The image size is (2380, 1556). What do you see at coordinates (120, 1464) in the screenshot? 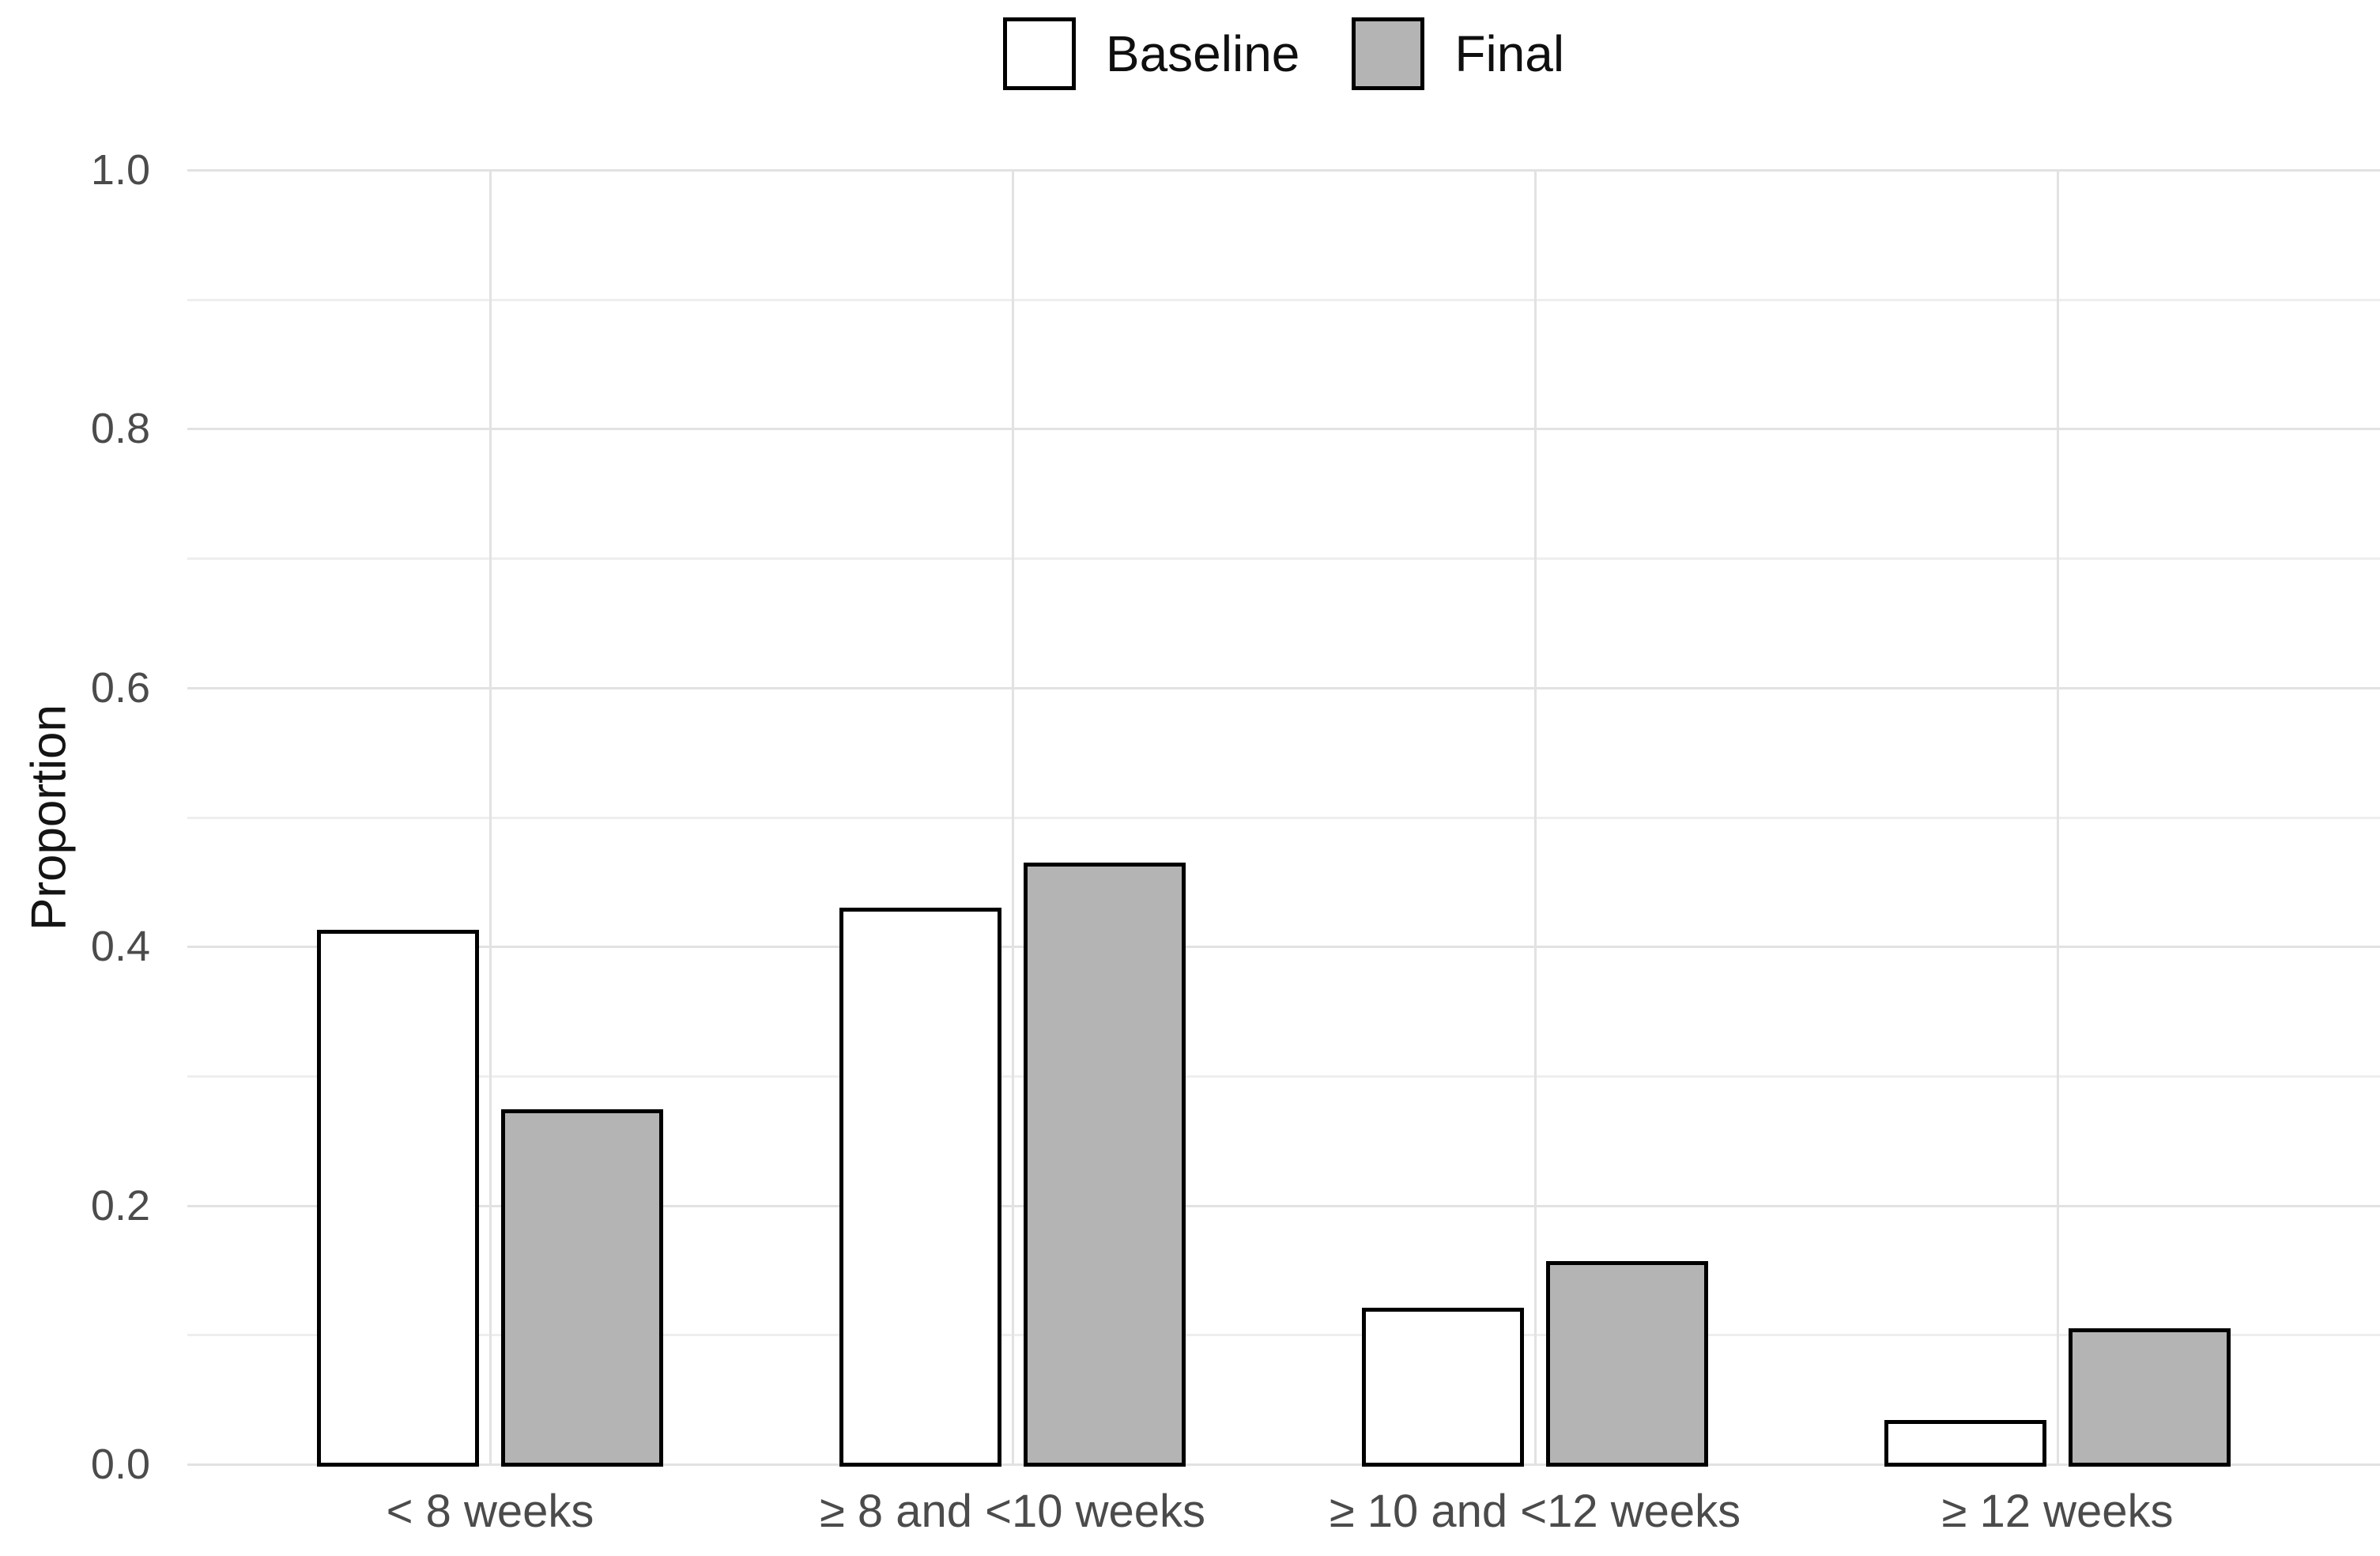
I see `y-tick-label: 0.0` at bounding box center [120, 1464].